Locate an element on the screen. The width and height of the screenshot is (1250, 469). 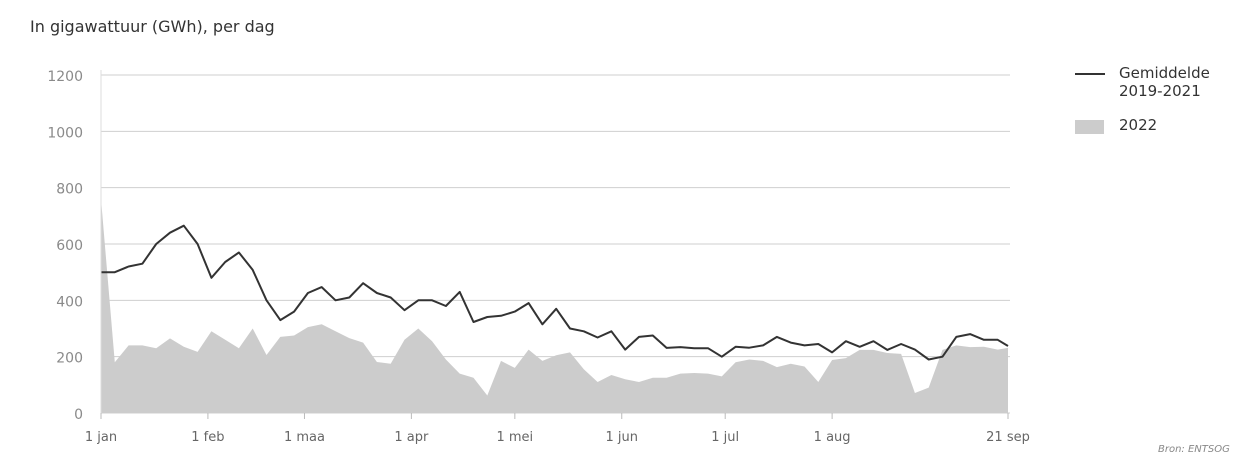
legend: Gemiddelde 2019-2021 2022 is located at coordinates (1142, 99).